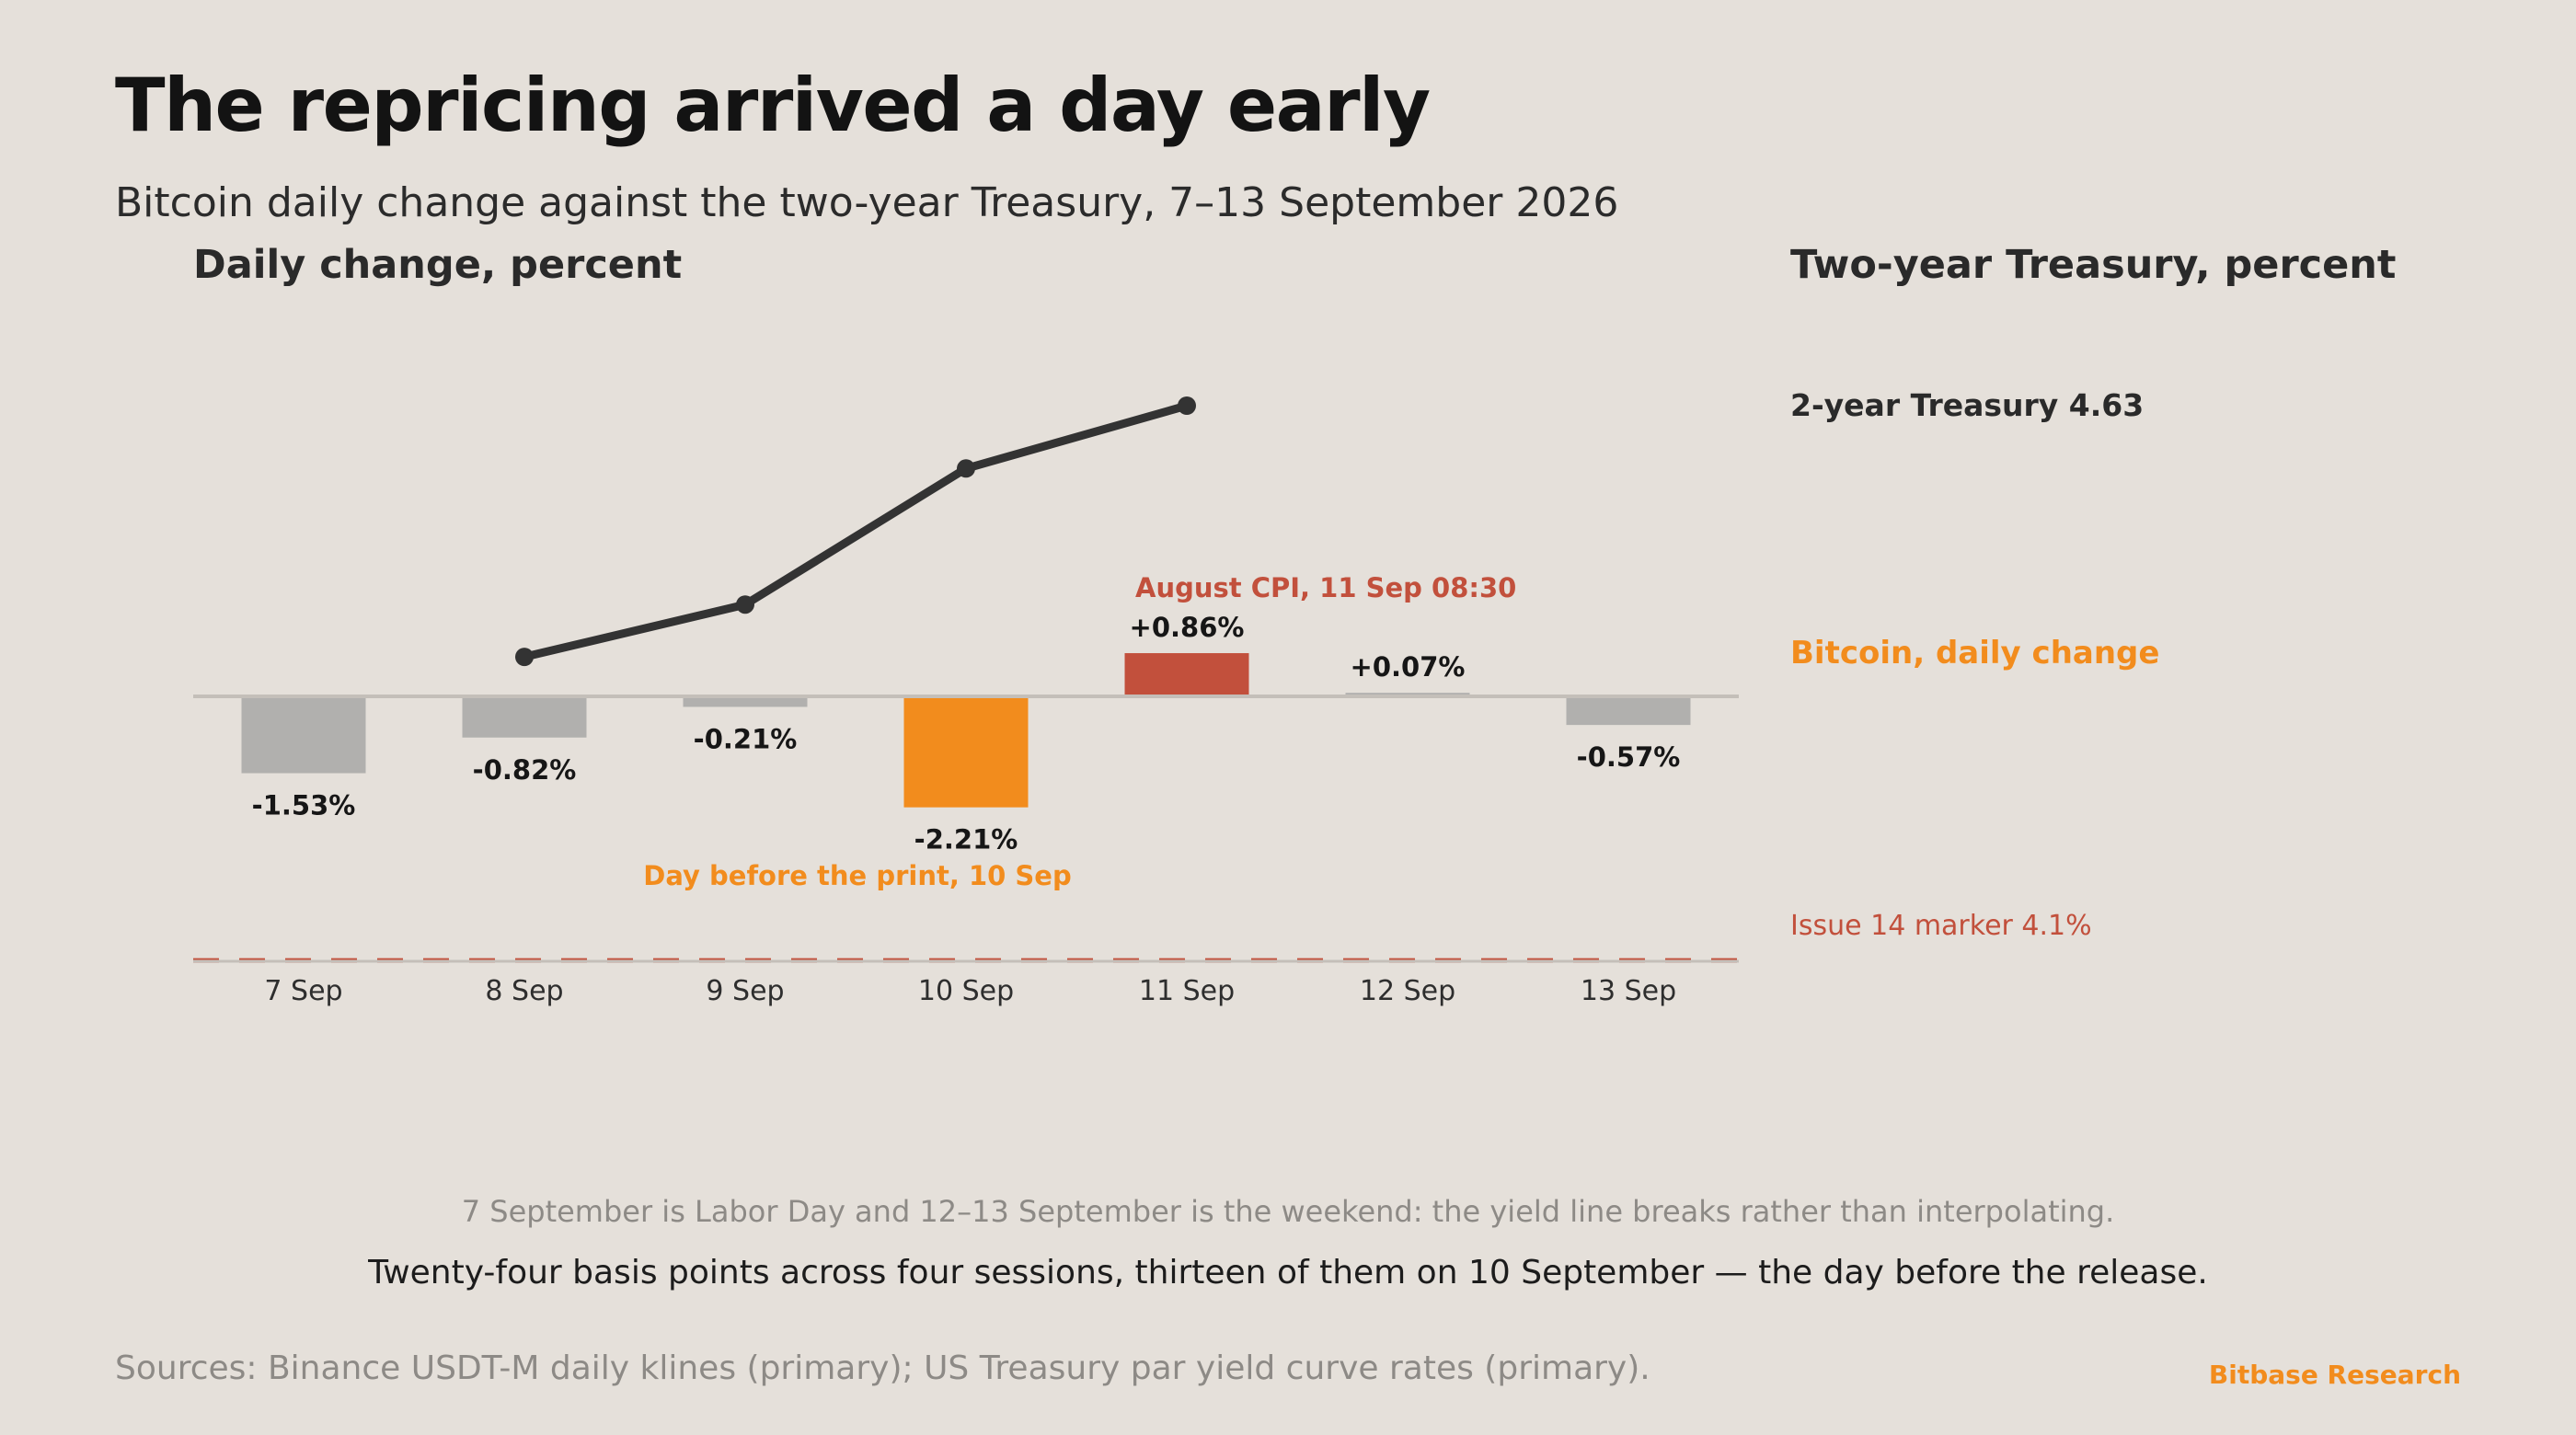  What do you see at coordinates (773, 105) in the screenshot?
I see `page-title: The repricing arrived a day early` at bounding box center [773, 105].